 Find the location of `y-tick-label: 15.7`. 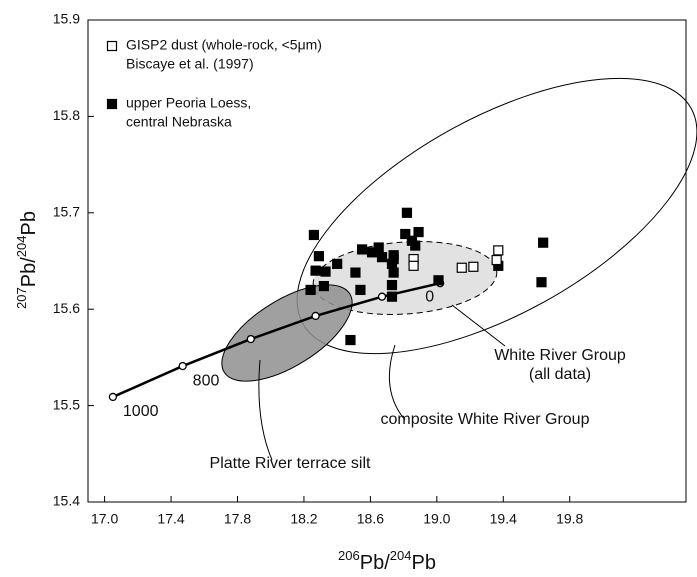

y-tick-label: 15.7 is located at coordinates (66, 212).